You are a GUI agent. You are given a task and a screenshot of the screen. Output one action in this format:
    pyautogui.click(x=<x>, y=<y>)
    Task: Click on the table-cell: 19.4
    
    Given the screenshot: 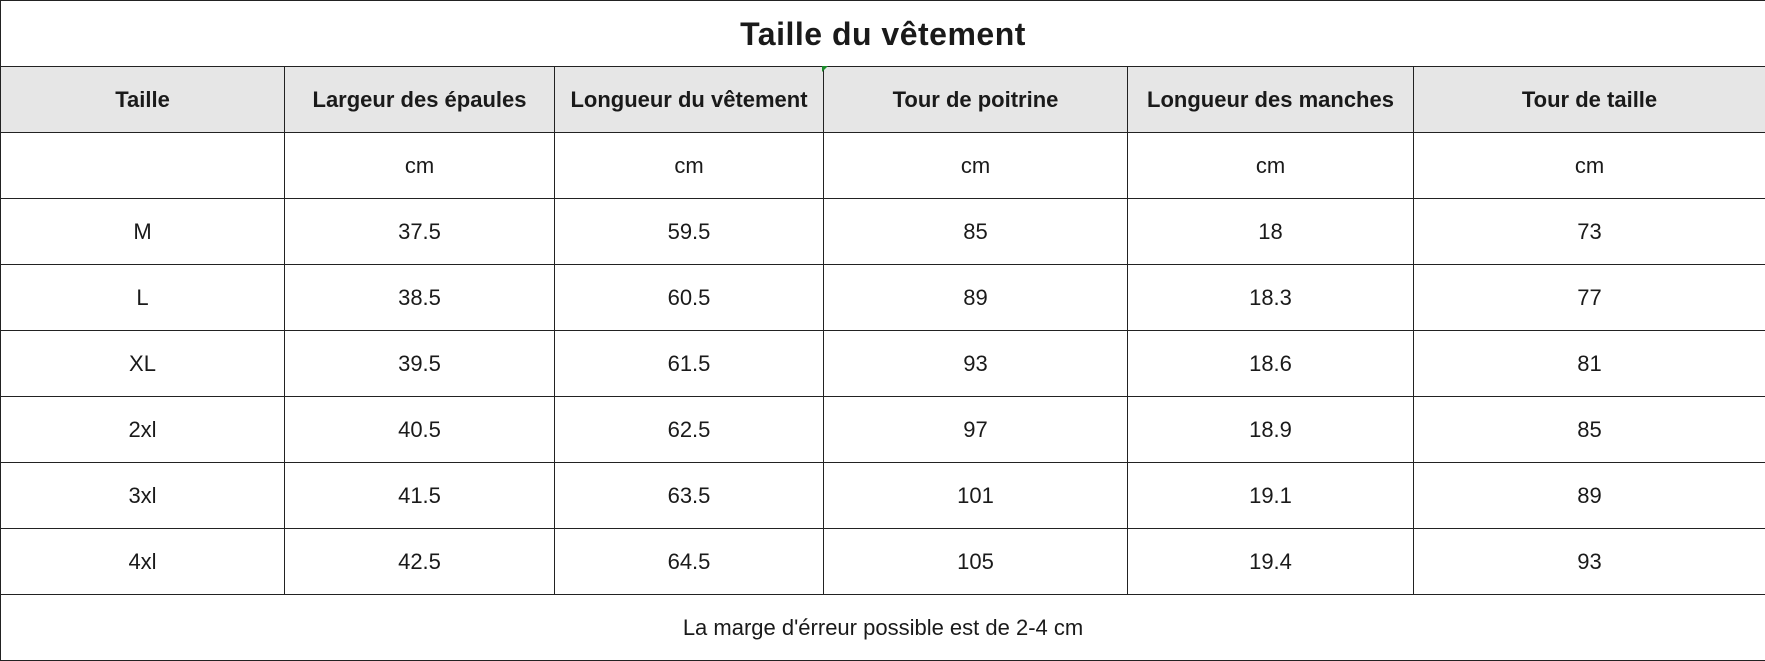 What is the action you would take?
    pyautogui.click(x=1270, y=561)
    